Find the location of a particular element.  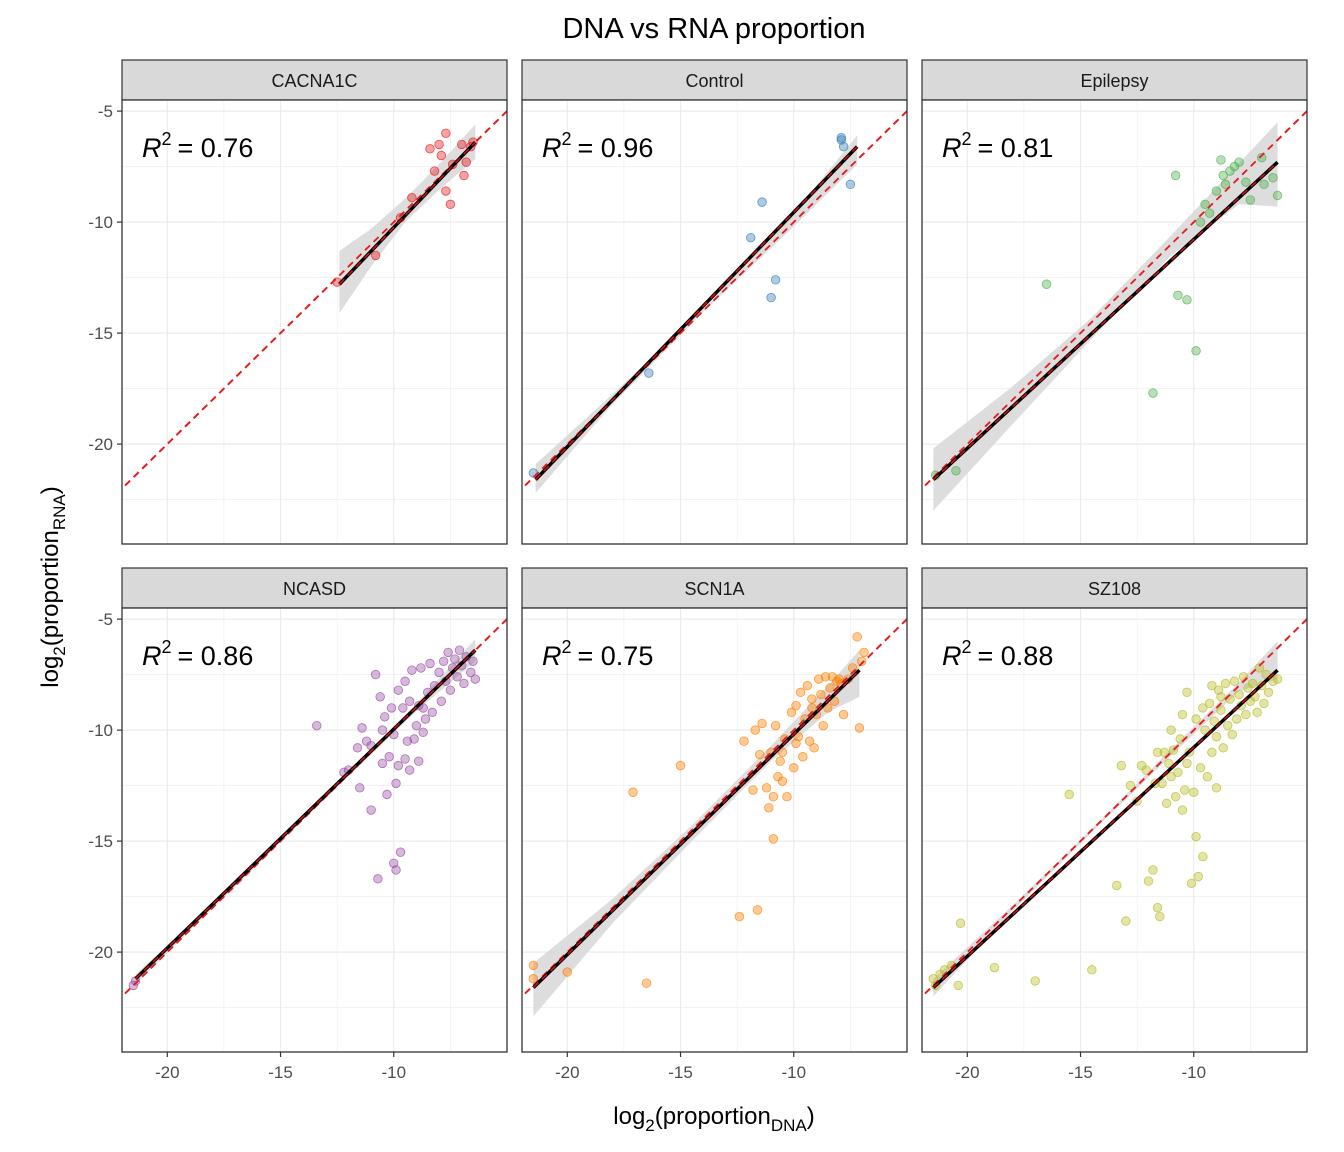

facet-panel-scn1a: SCN1A R2 = 0.75 -20 -15 -10 is located at coordinates (714, 824).